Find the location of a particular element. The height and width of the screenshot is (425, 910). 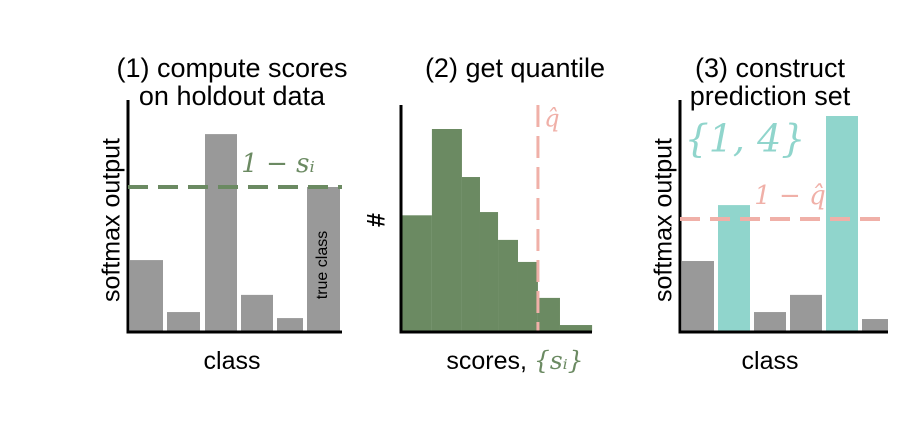

panel-title: (2) get quantile is located at coordinates (515, 68).